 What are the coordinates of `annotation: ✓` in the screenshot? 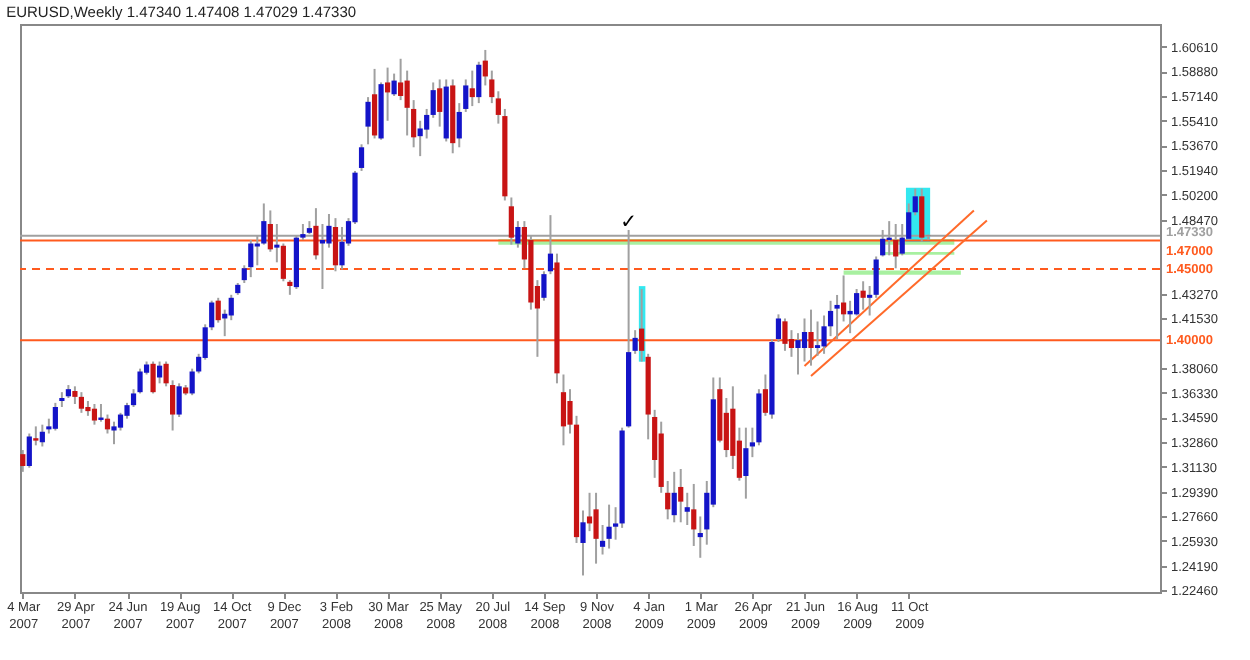 It's located at (629, 222).